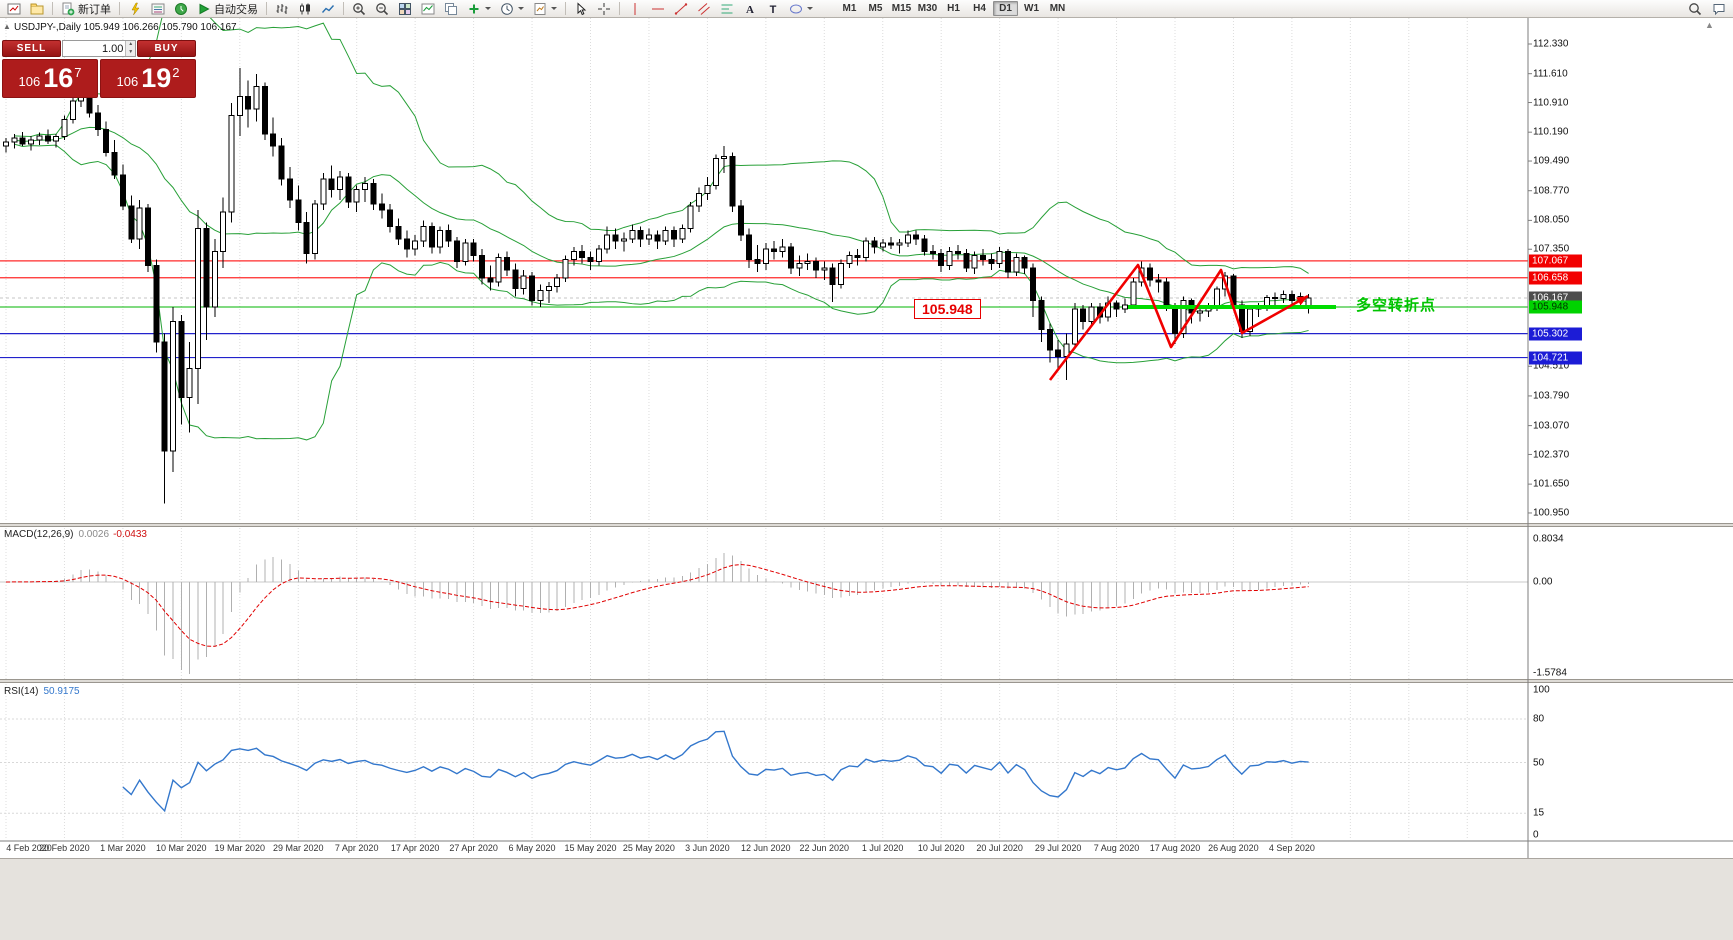 Image resolution: width=1733 pixels, height=940 pixels. I want to click on crosshair-tool-button, so click(604, 9).